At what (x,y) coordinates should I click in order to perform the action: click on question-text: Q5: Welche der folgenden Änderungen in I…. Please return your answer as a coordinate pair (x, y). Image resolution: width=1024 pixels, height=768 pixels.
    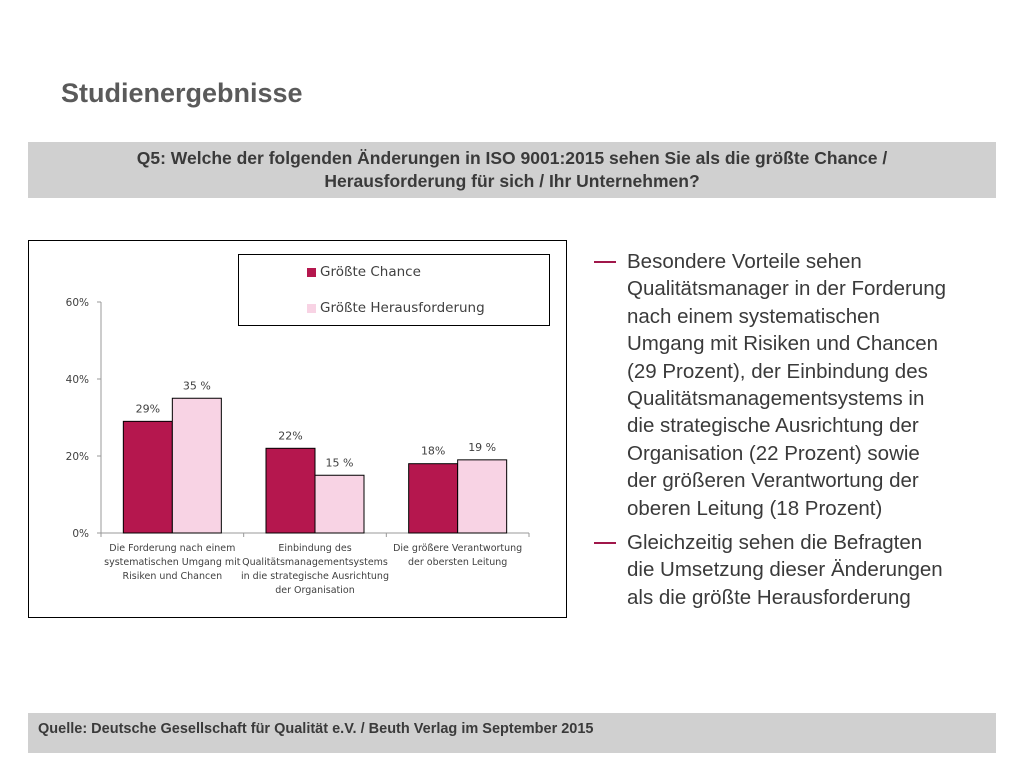
    Looking at the image, I should click on (512, 170).